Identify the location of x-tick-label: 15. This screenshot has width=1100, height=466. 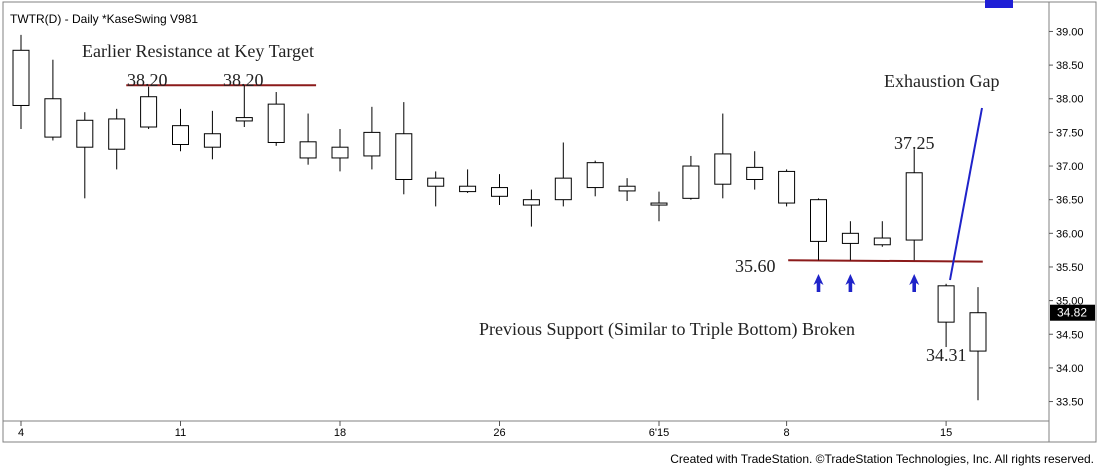
(946, 433).